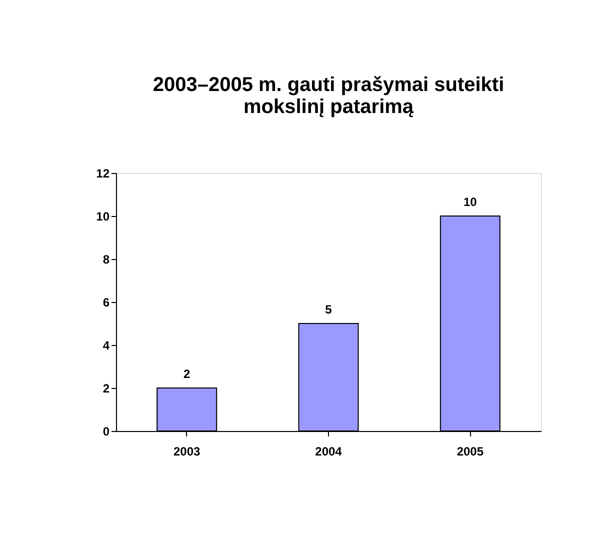 The height and width of the screenshot is (541, 612). I want to click on y-tick-label: 10, so click(103, 217).